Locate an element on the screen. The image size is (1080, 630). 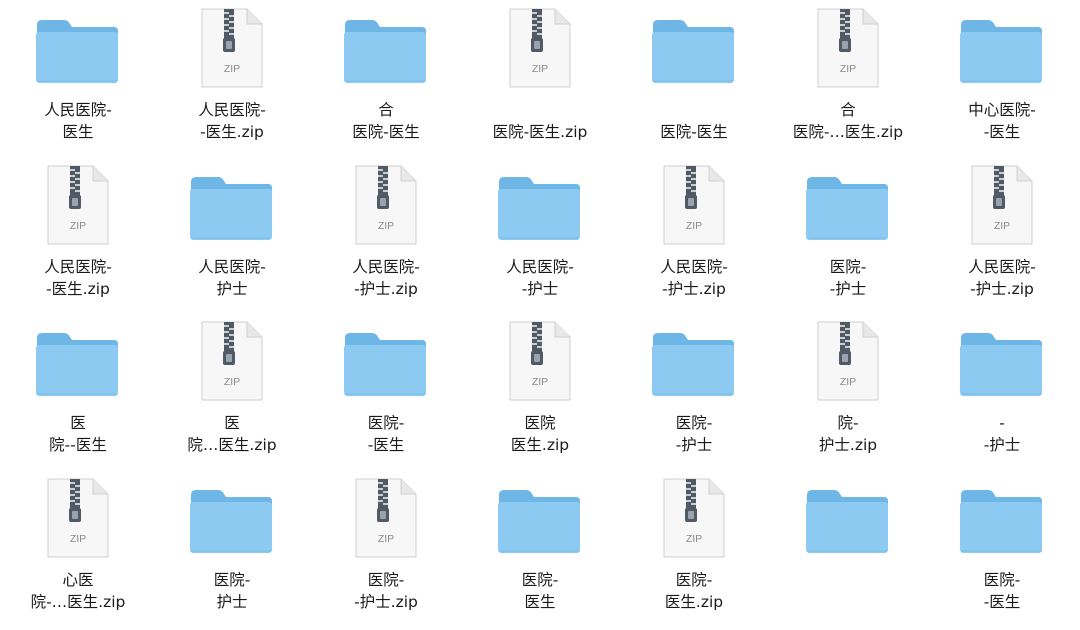
folder-item: 医 院--医生 is located at coordinates (78, 390).